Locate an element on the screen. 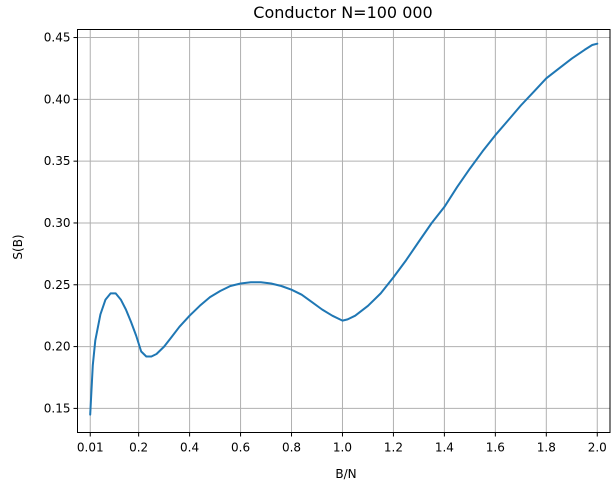 The width and height of the screenshot is (616, 485). x-tick-label: 0.4 is located at coordinates (189, 448).